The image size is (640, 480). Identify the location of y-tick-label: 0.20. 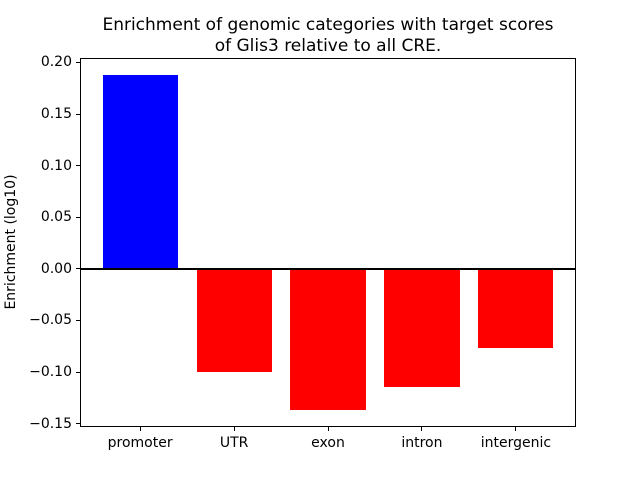
(56, 62).